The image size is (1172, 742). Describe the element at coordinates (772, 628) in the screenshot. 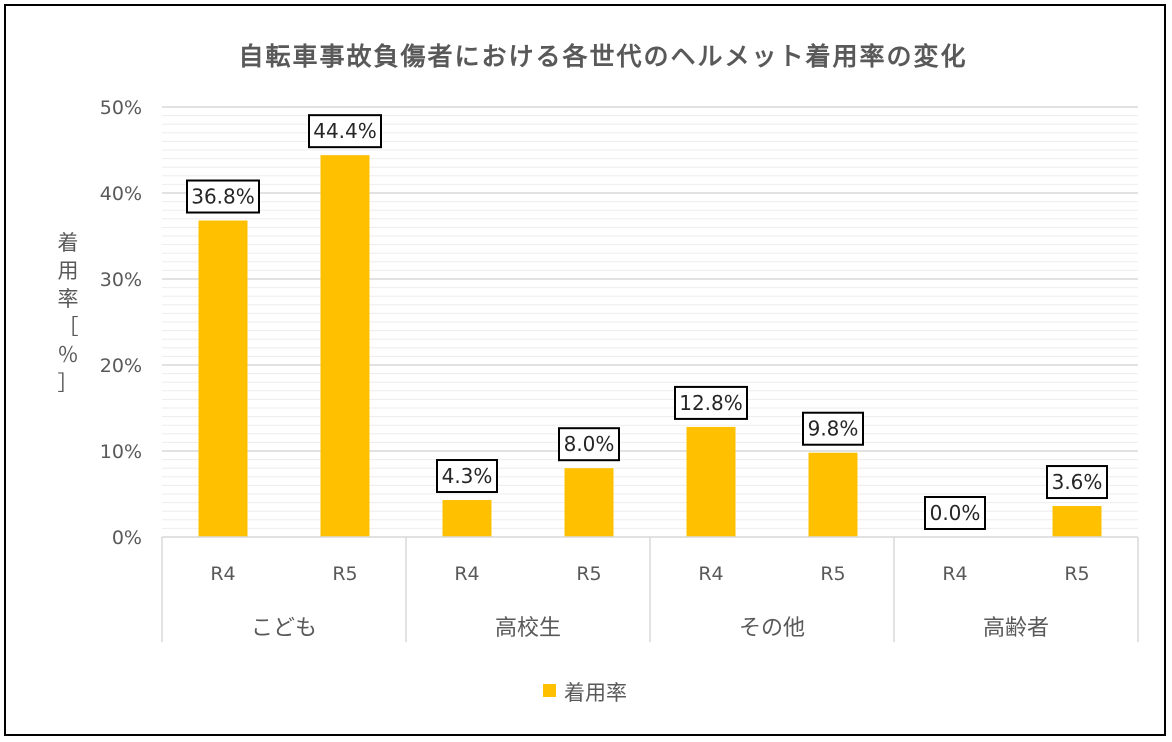

I see `x-group-label: その他` at that location.